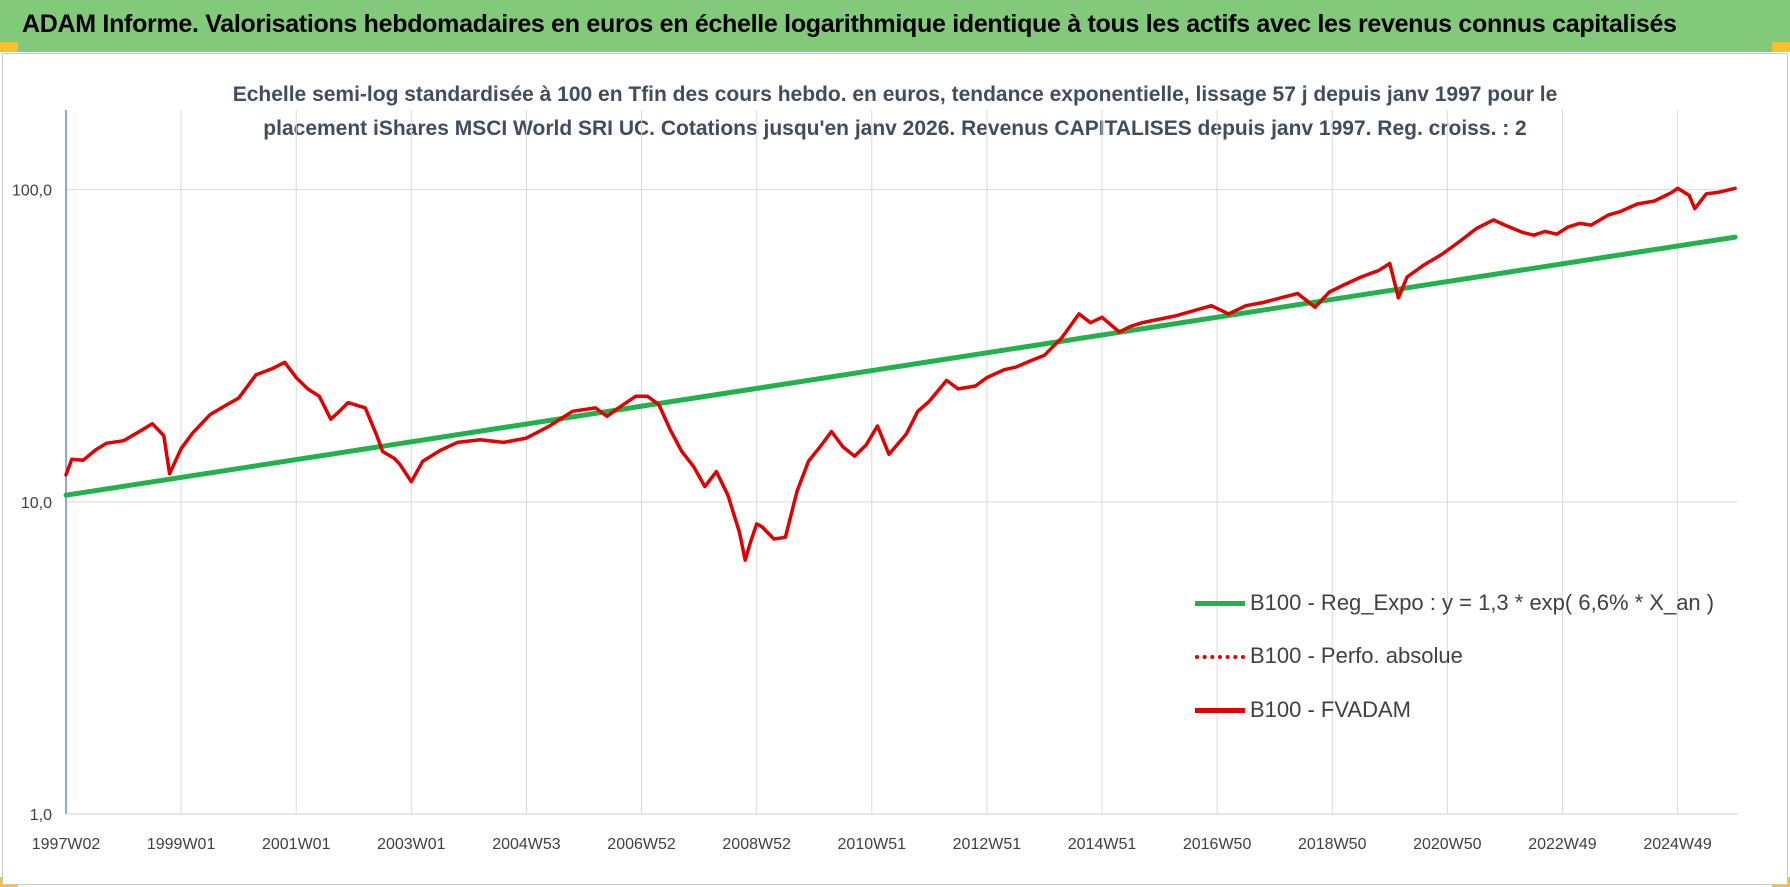 This screenshot has width=1790, height=887. What do you see at coordinates (296, 844) in the screenshot?
I see `x-tick-label: 2001W01` at bounding box center [296, 844].